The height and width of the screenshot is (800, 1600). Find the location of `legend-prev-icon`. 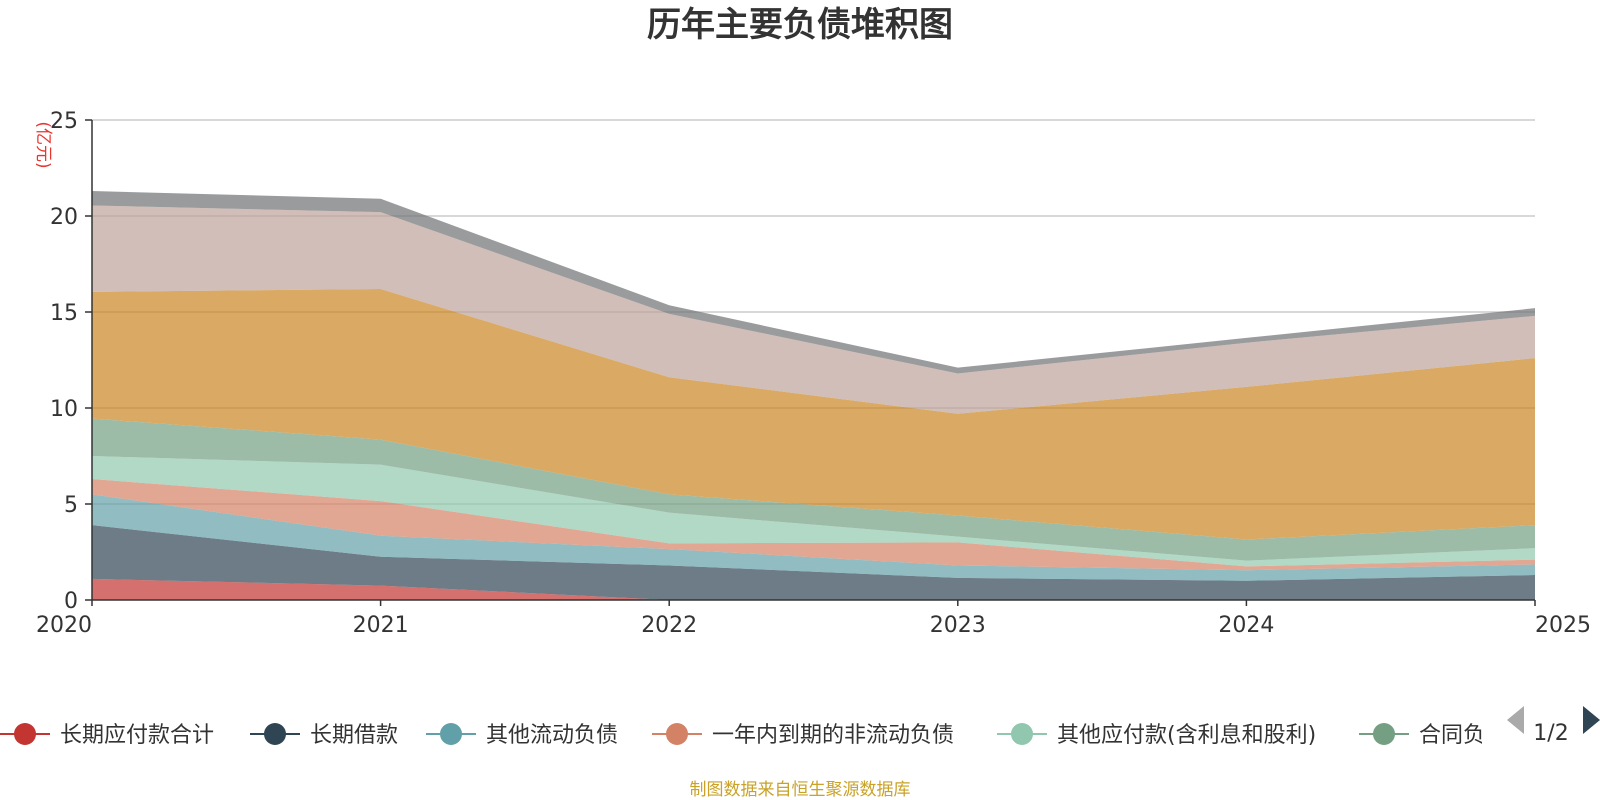

legend-prev-icon is located at coordinates (1515, 720).